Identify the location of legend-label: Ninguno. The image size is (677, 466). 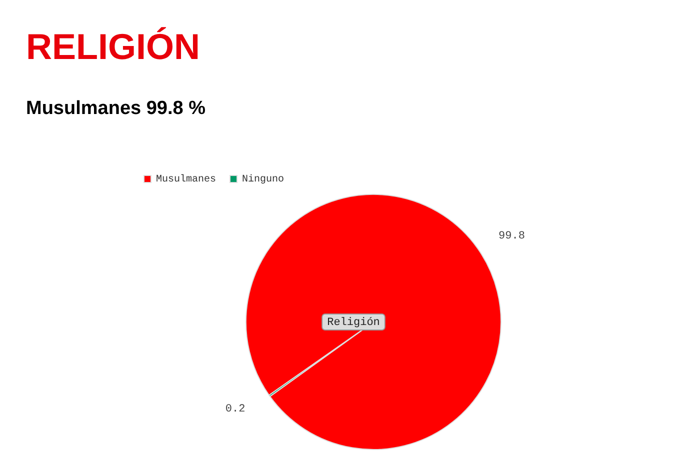
(263, 180).